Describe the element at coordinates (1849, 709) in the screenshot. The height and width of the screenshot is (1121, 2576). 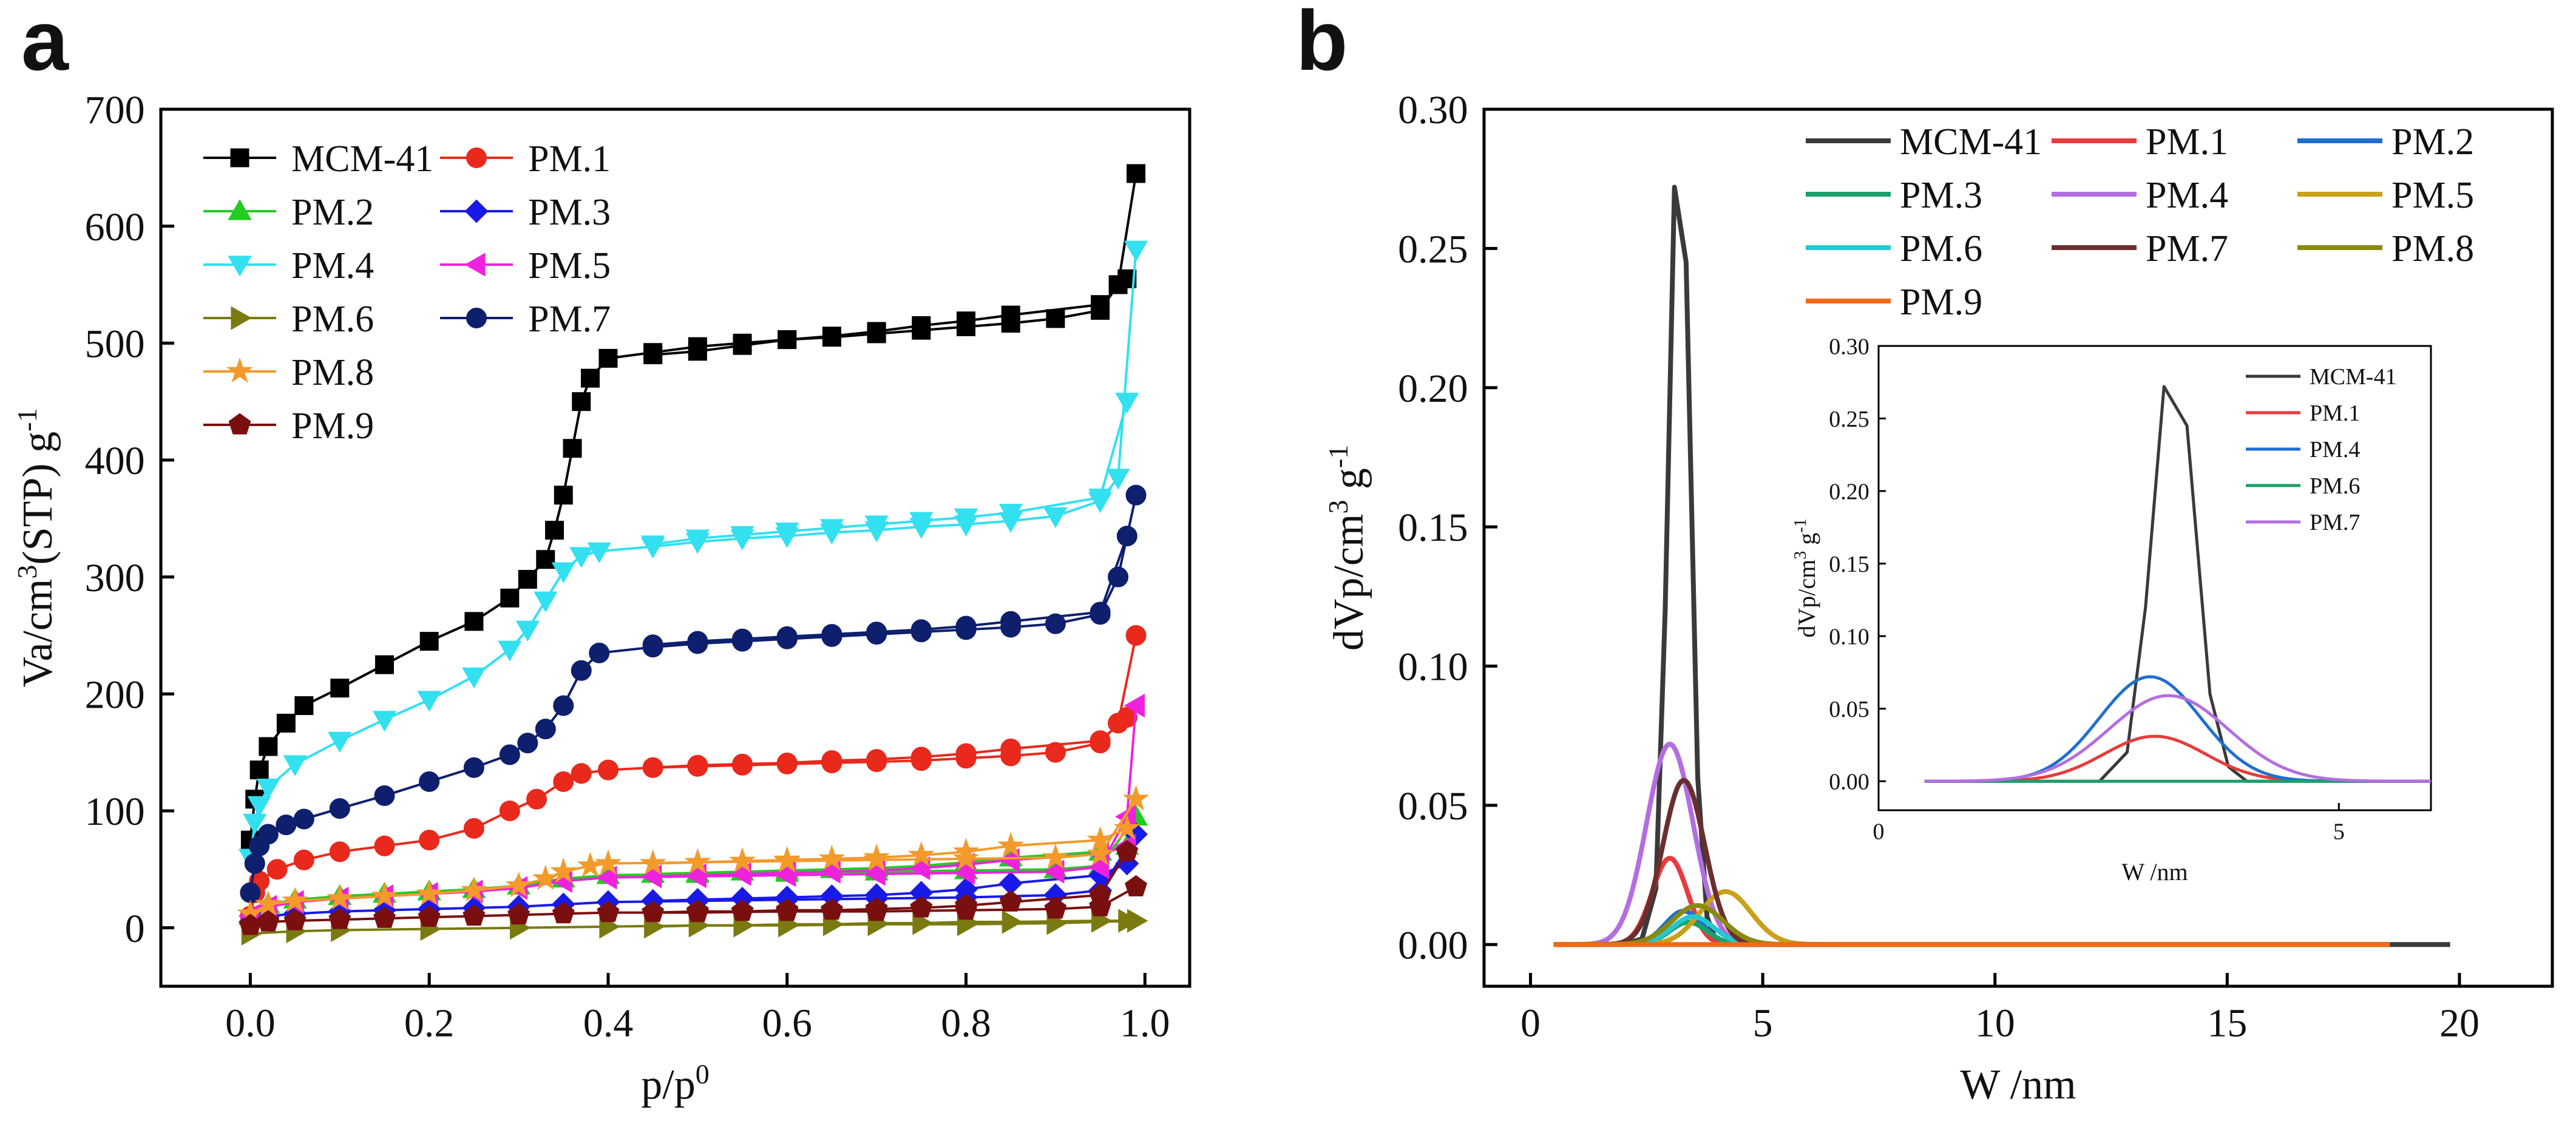
I see `inset-y-tick-label: 0.05` at that location.